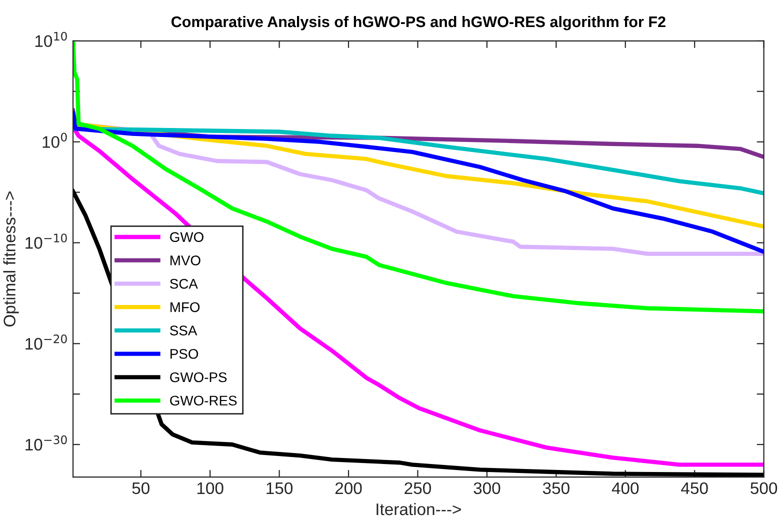 This screenshot has width=781, height=525. What do you see at coordinates (203, 401) in the screenshot?
I see `legend-label: GWO-RES` at bounding box center [203, 401].